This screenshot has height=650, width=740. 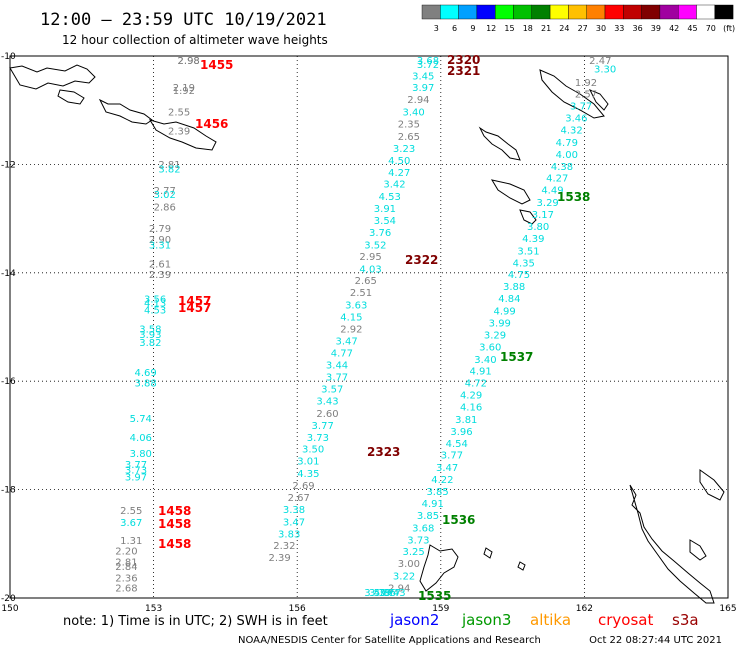 I want to click on satellite-legend-altika: altika, so click(x=550, y=620).